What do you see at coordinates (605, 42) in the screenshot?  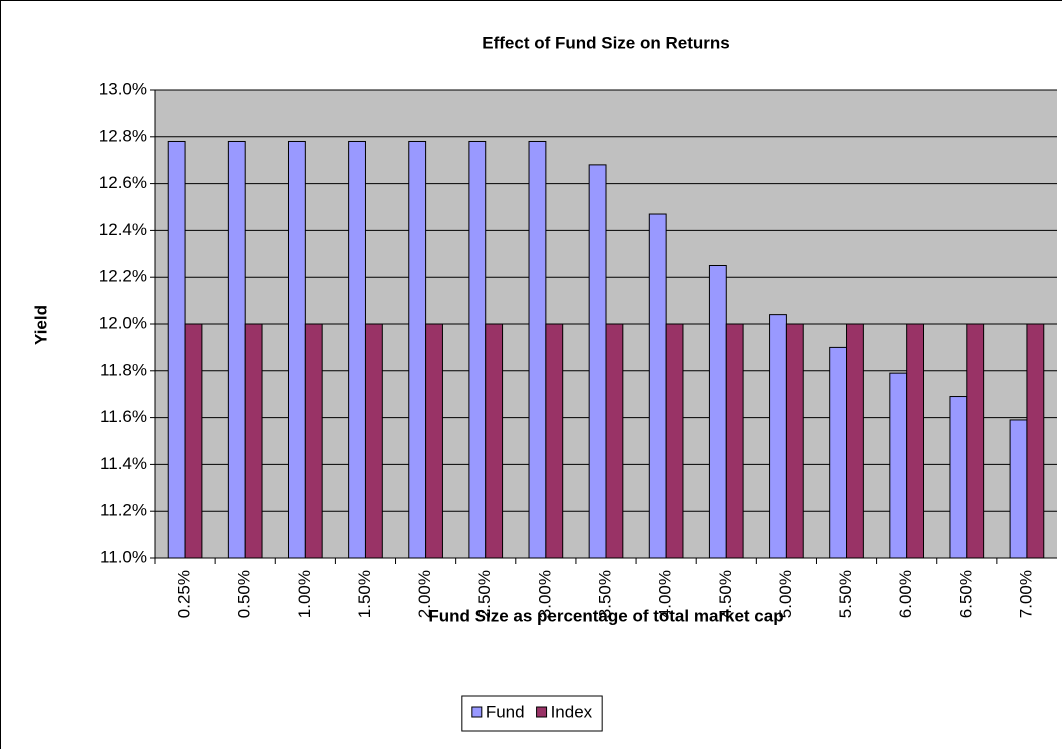 I see `chart-title: Effect of Fund Size on Returns` at bounding box center [605, 42].